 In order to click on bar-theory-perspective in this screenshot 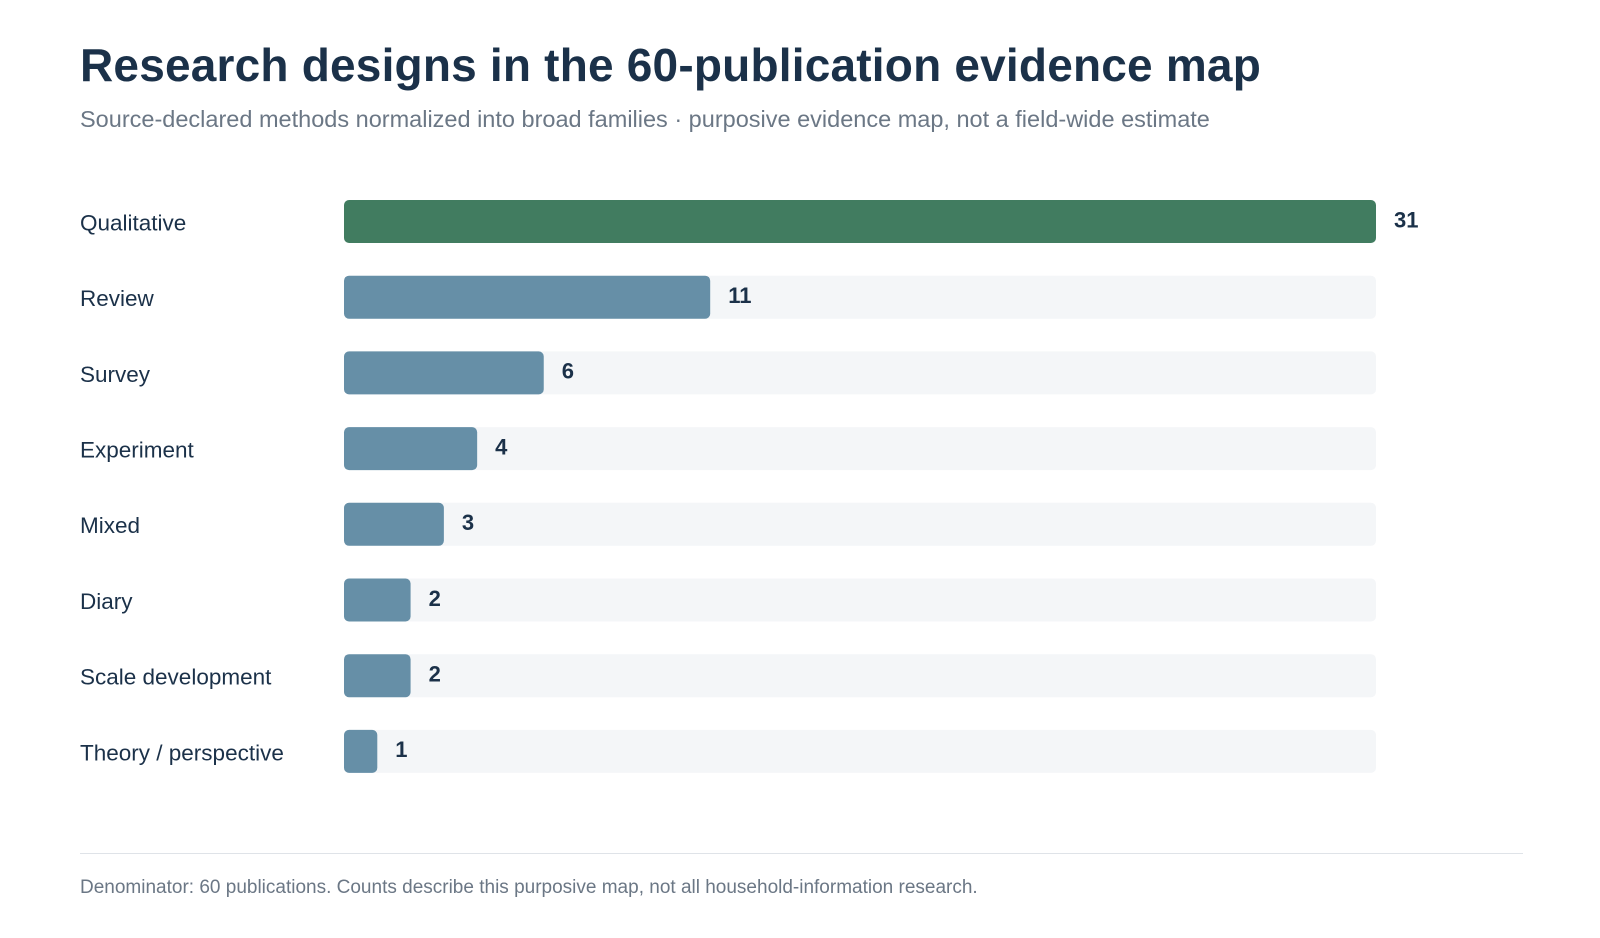, I will do `click(361, 751)`.